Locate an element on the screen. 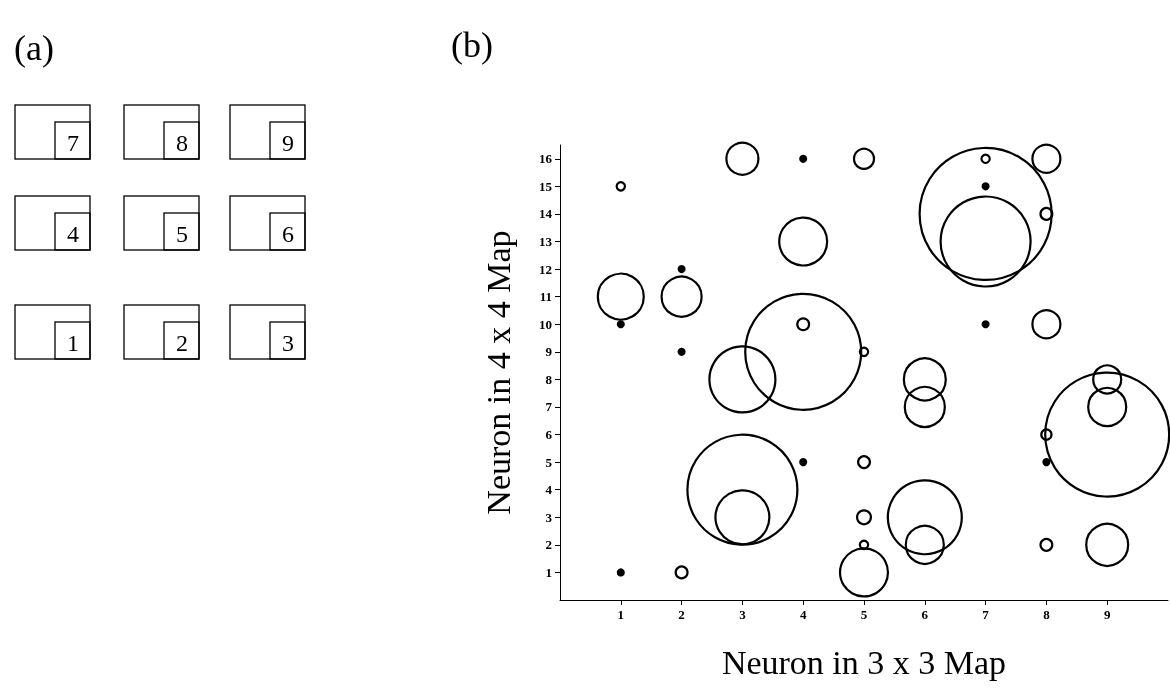 Image resolution: width=1170 pixels, height=695 pixels. y-tick-label: 4 is located at coordinates (549, 490).